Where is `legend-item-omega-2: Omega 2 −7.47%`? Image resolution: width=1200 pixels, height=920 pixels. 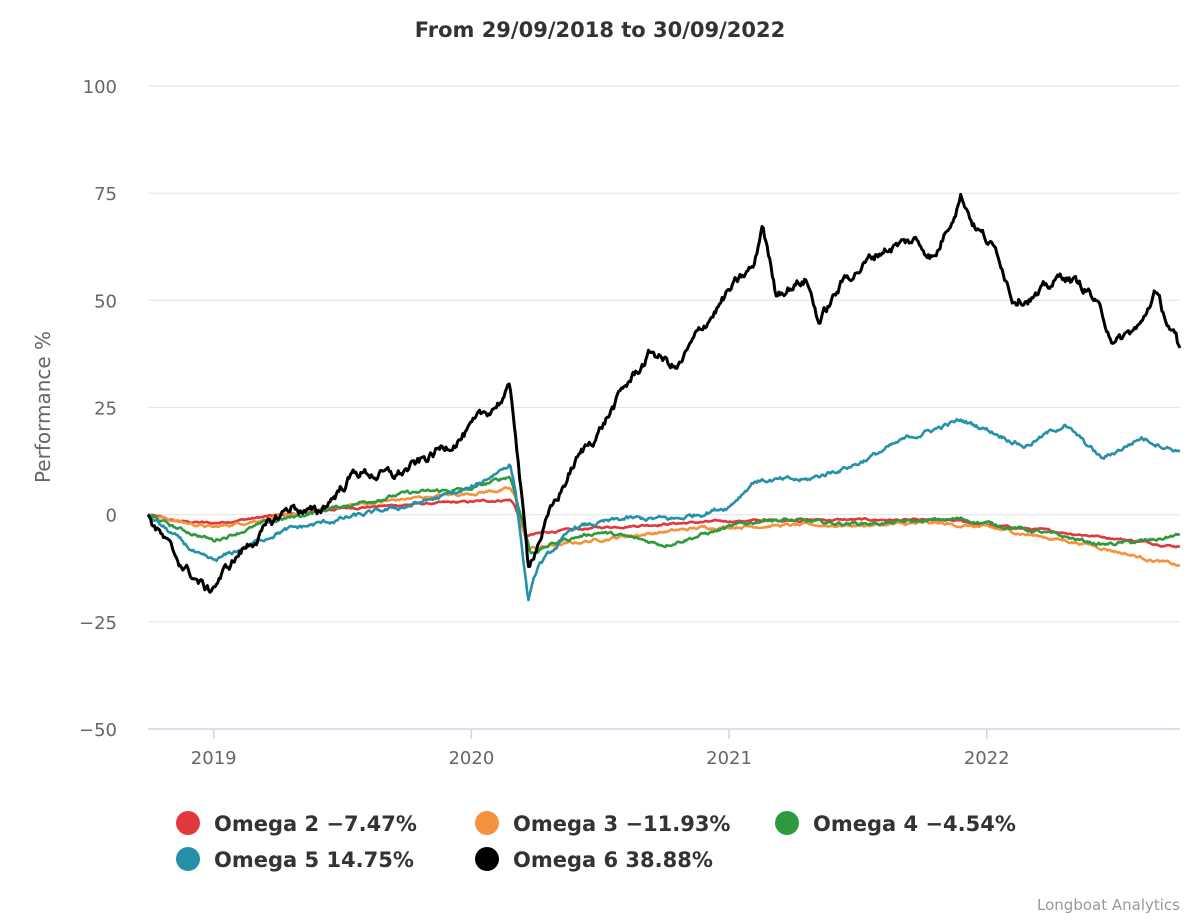
legend-item-omega-2: Omega 2 −7.47% is located at coordinates (296, 823).